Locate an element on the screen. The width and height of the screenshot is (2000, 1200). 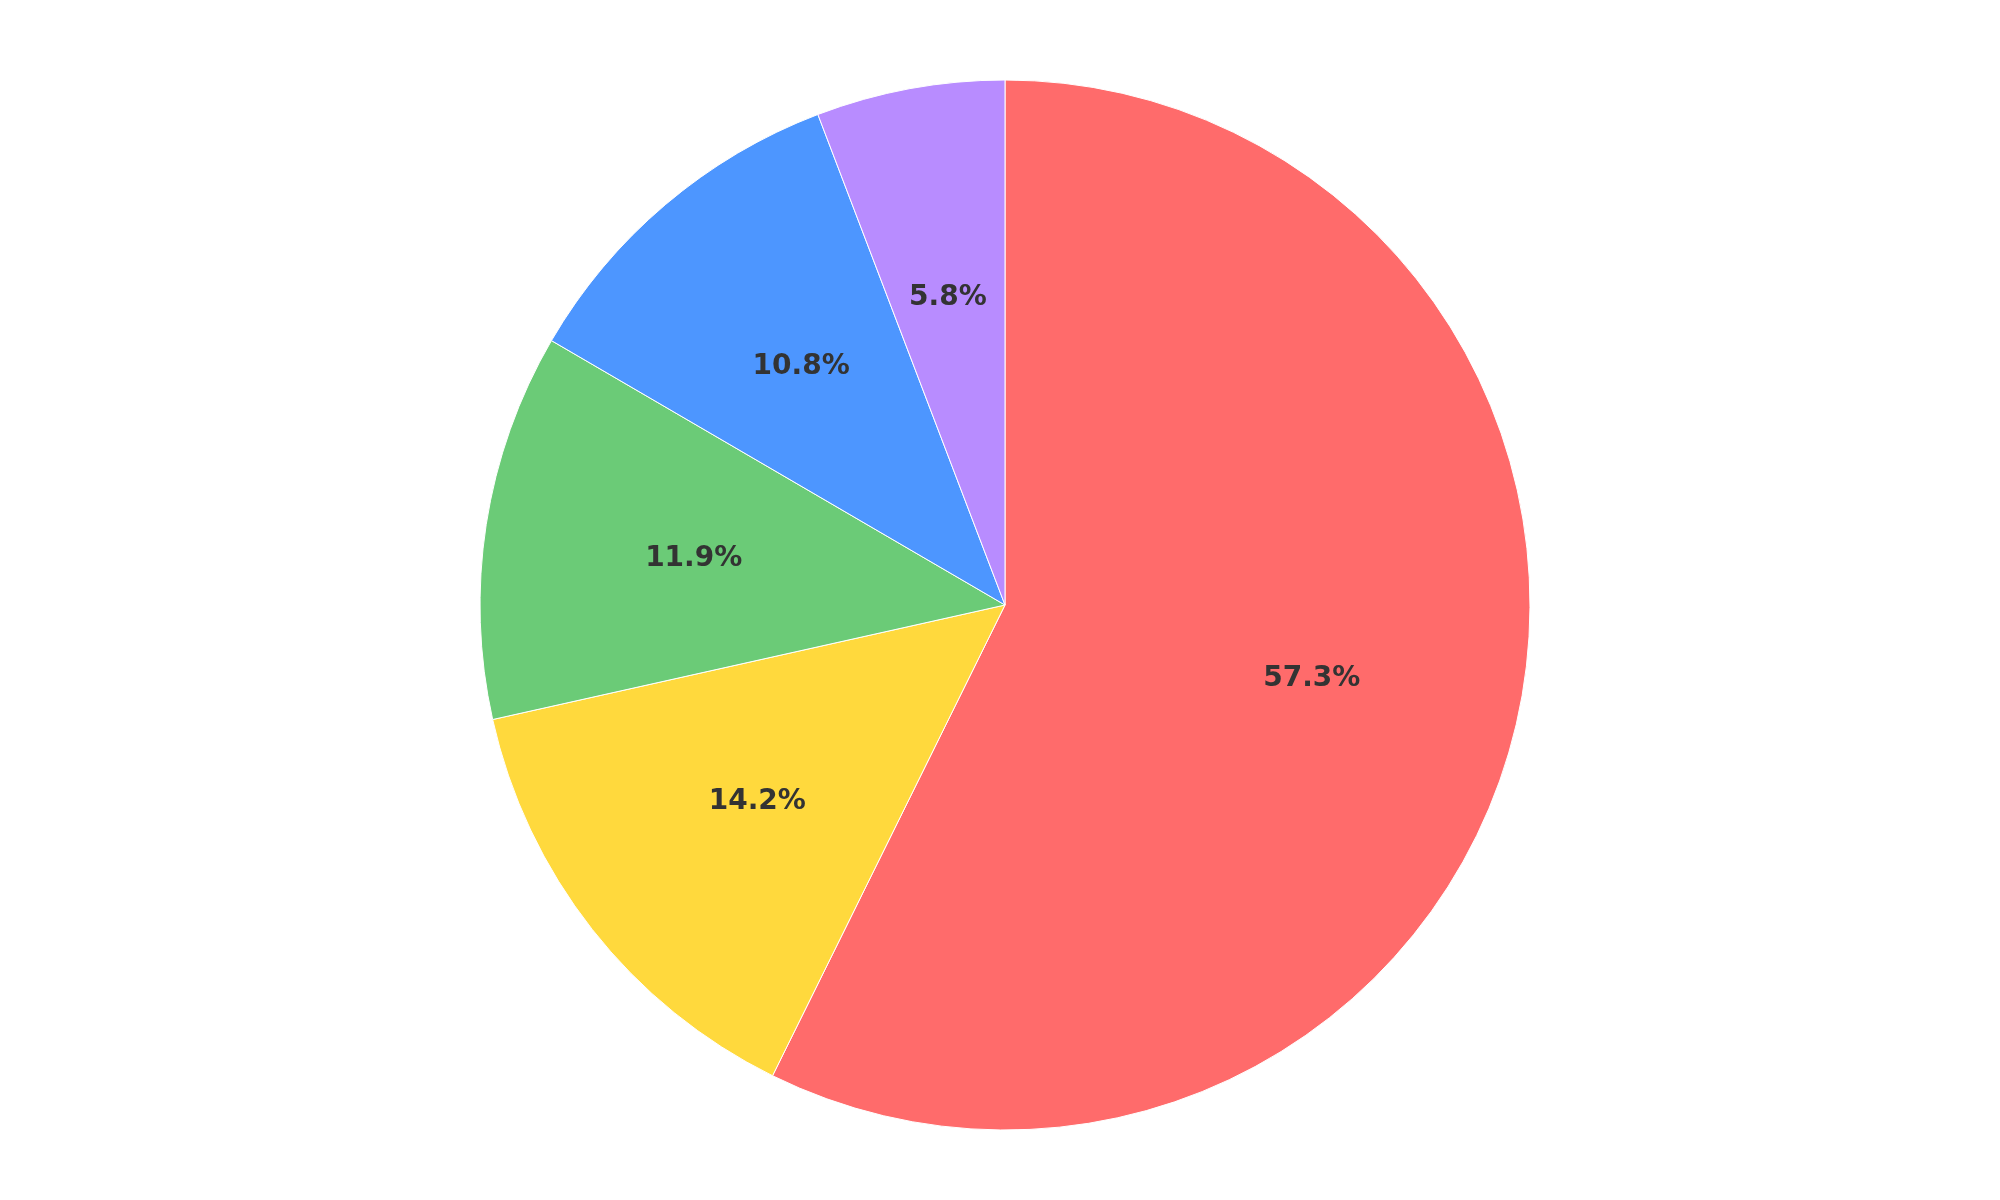
data-label: 5.8% is located at coordinates (948, 295).